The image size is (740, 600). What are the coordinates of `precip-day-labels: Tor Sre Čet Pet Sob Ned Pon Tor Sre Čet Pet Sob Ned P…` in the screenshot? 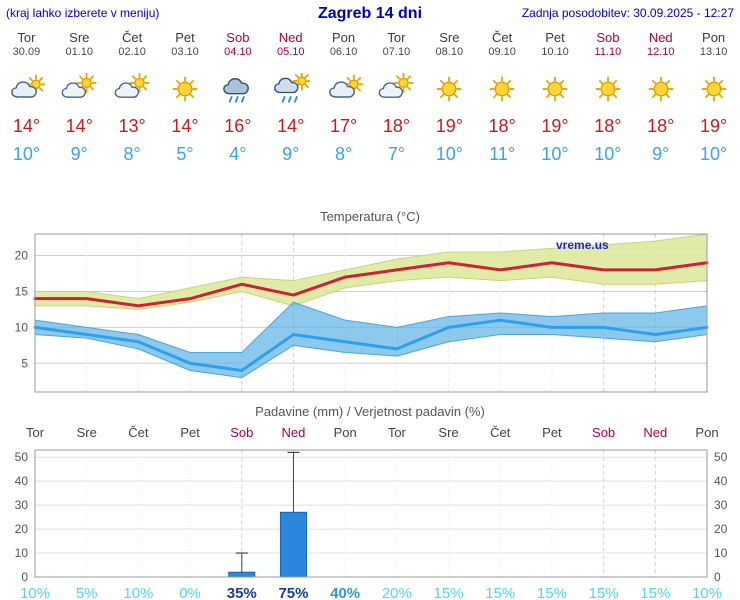 It's located at (370, 434).